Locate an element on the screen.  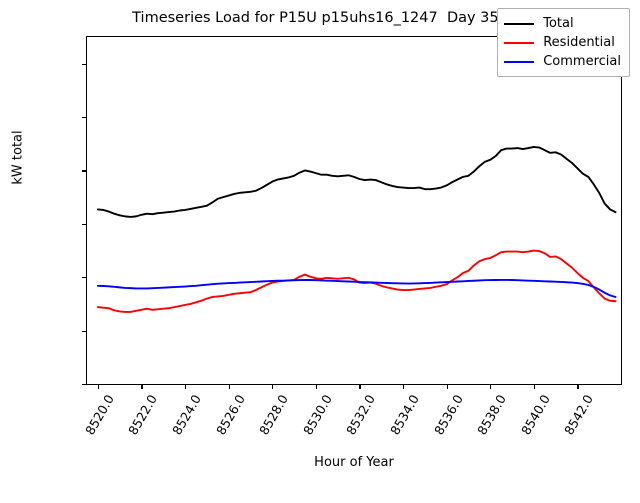
legend-label: Commercial is located at coordinates (582, 61).